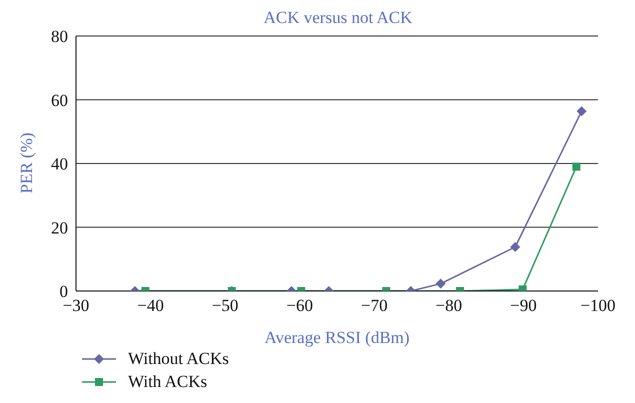 This screenshot has width=635, height=403. I want to click on y-tick-label: 60, so click(59, 100).